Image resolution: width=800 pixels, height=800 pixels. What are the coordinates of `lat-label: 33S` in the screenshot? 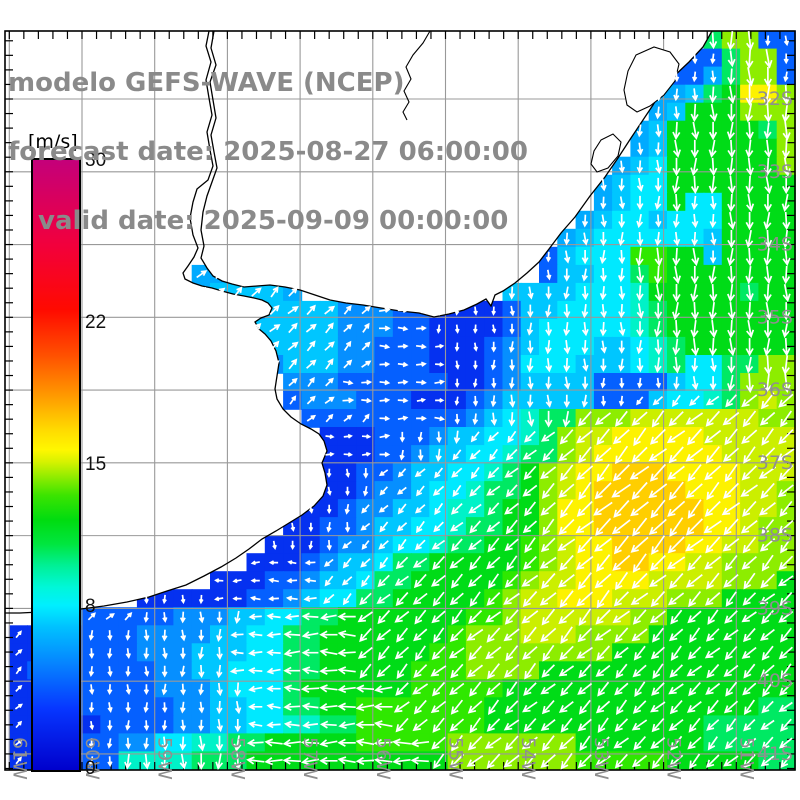 It's located at (775, 172).